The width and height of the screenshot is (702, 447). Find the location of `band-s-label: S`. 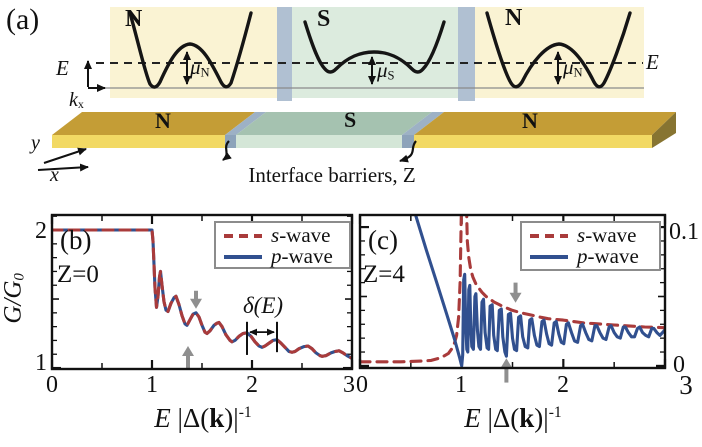

band-s-label: S is located at coordinates (324, 19).